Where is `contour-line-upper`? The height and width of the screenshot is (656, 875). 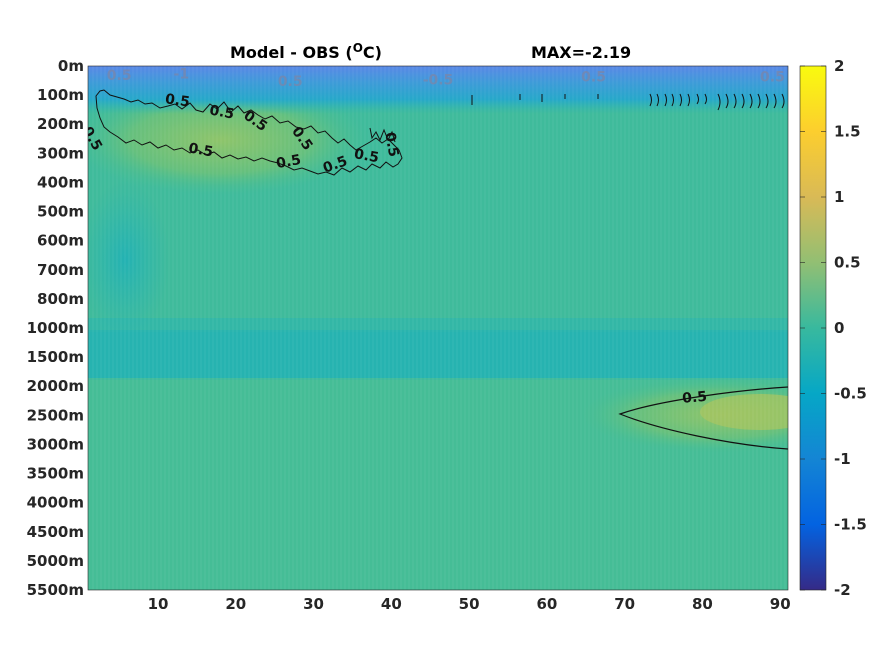
contour-line-upper is located at coordinates (249, 132).